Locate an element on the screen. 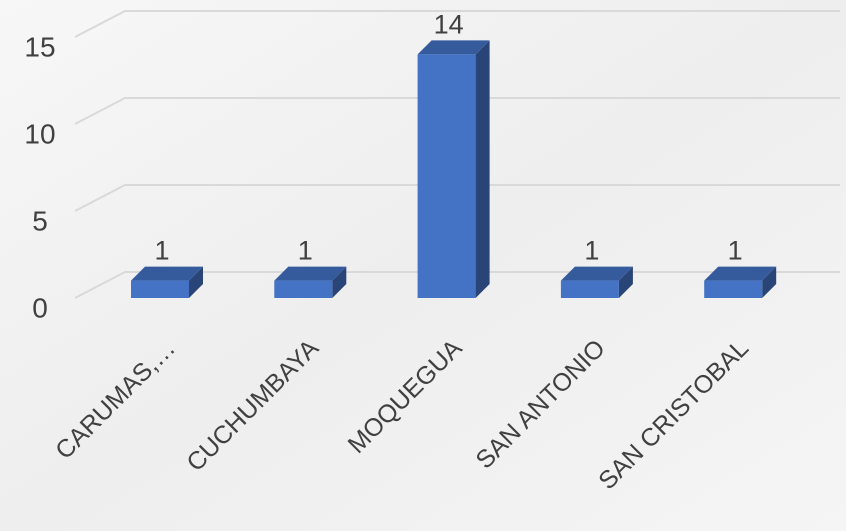 This screenshot has width=846, height=531. y-tick-label: 10 is located at coordinates (39, 133).